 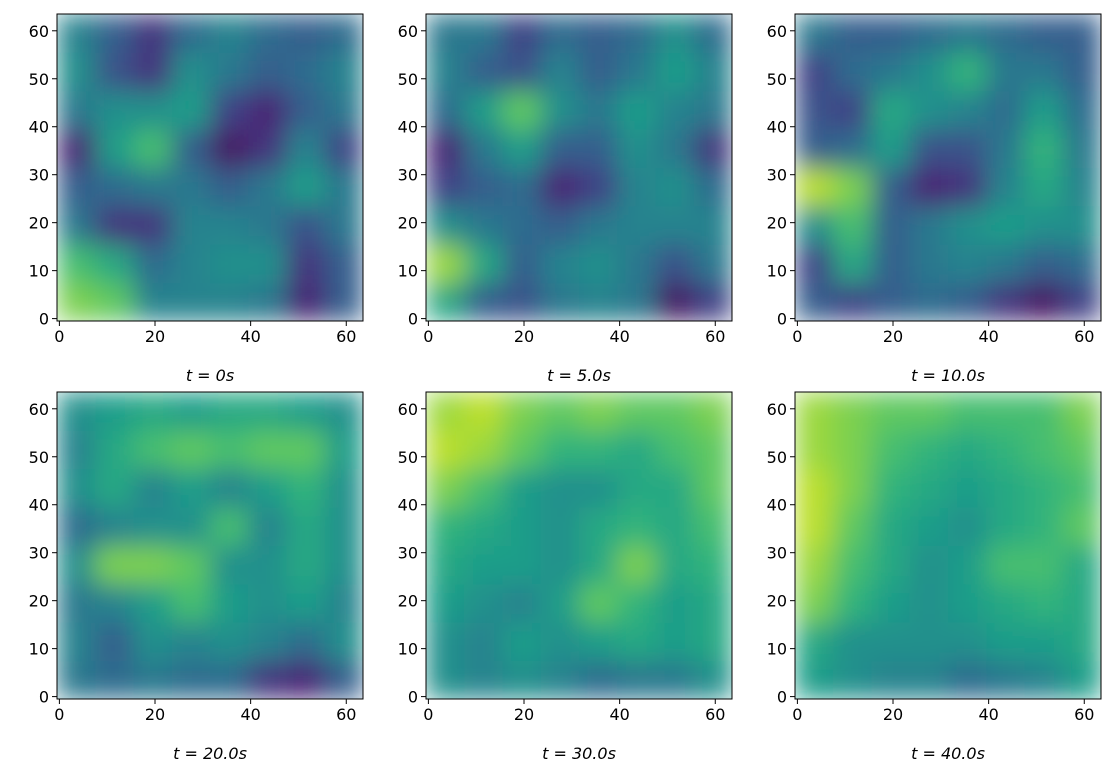 I want to click on axes-frame, so click(x=579, y=545).